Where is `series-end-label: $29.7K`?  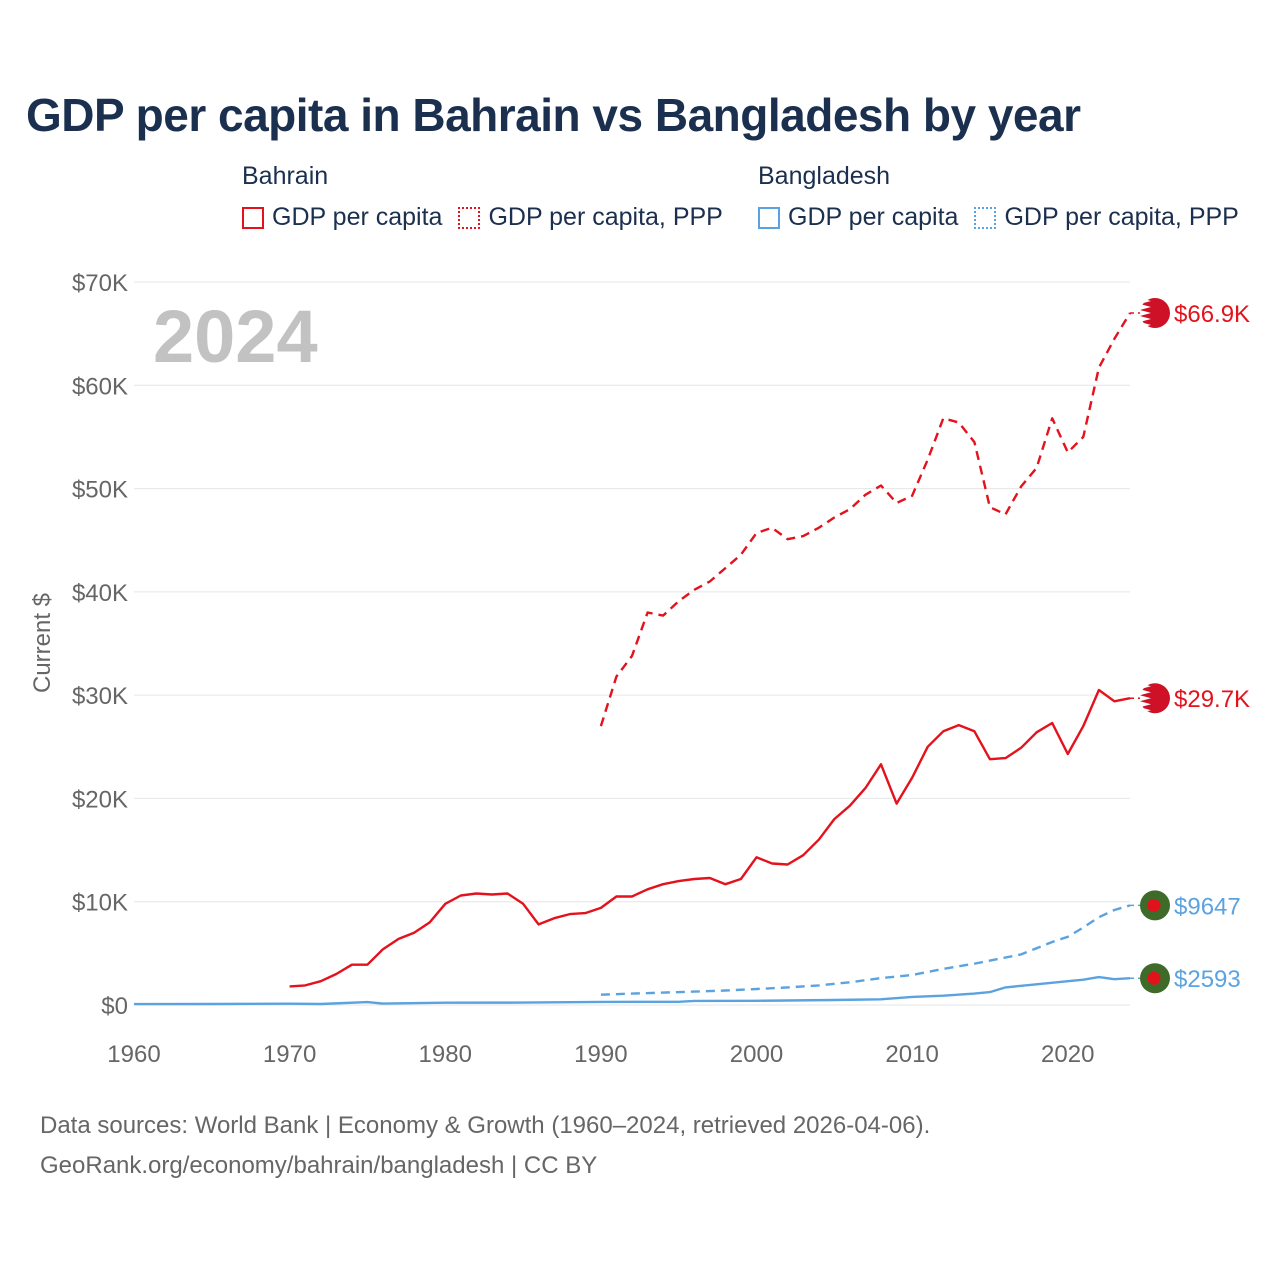 series-end-label: $29.7K is located at coordinates (1212, 699).